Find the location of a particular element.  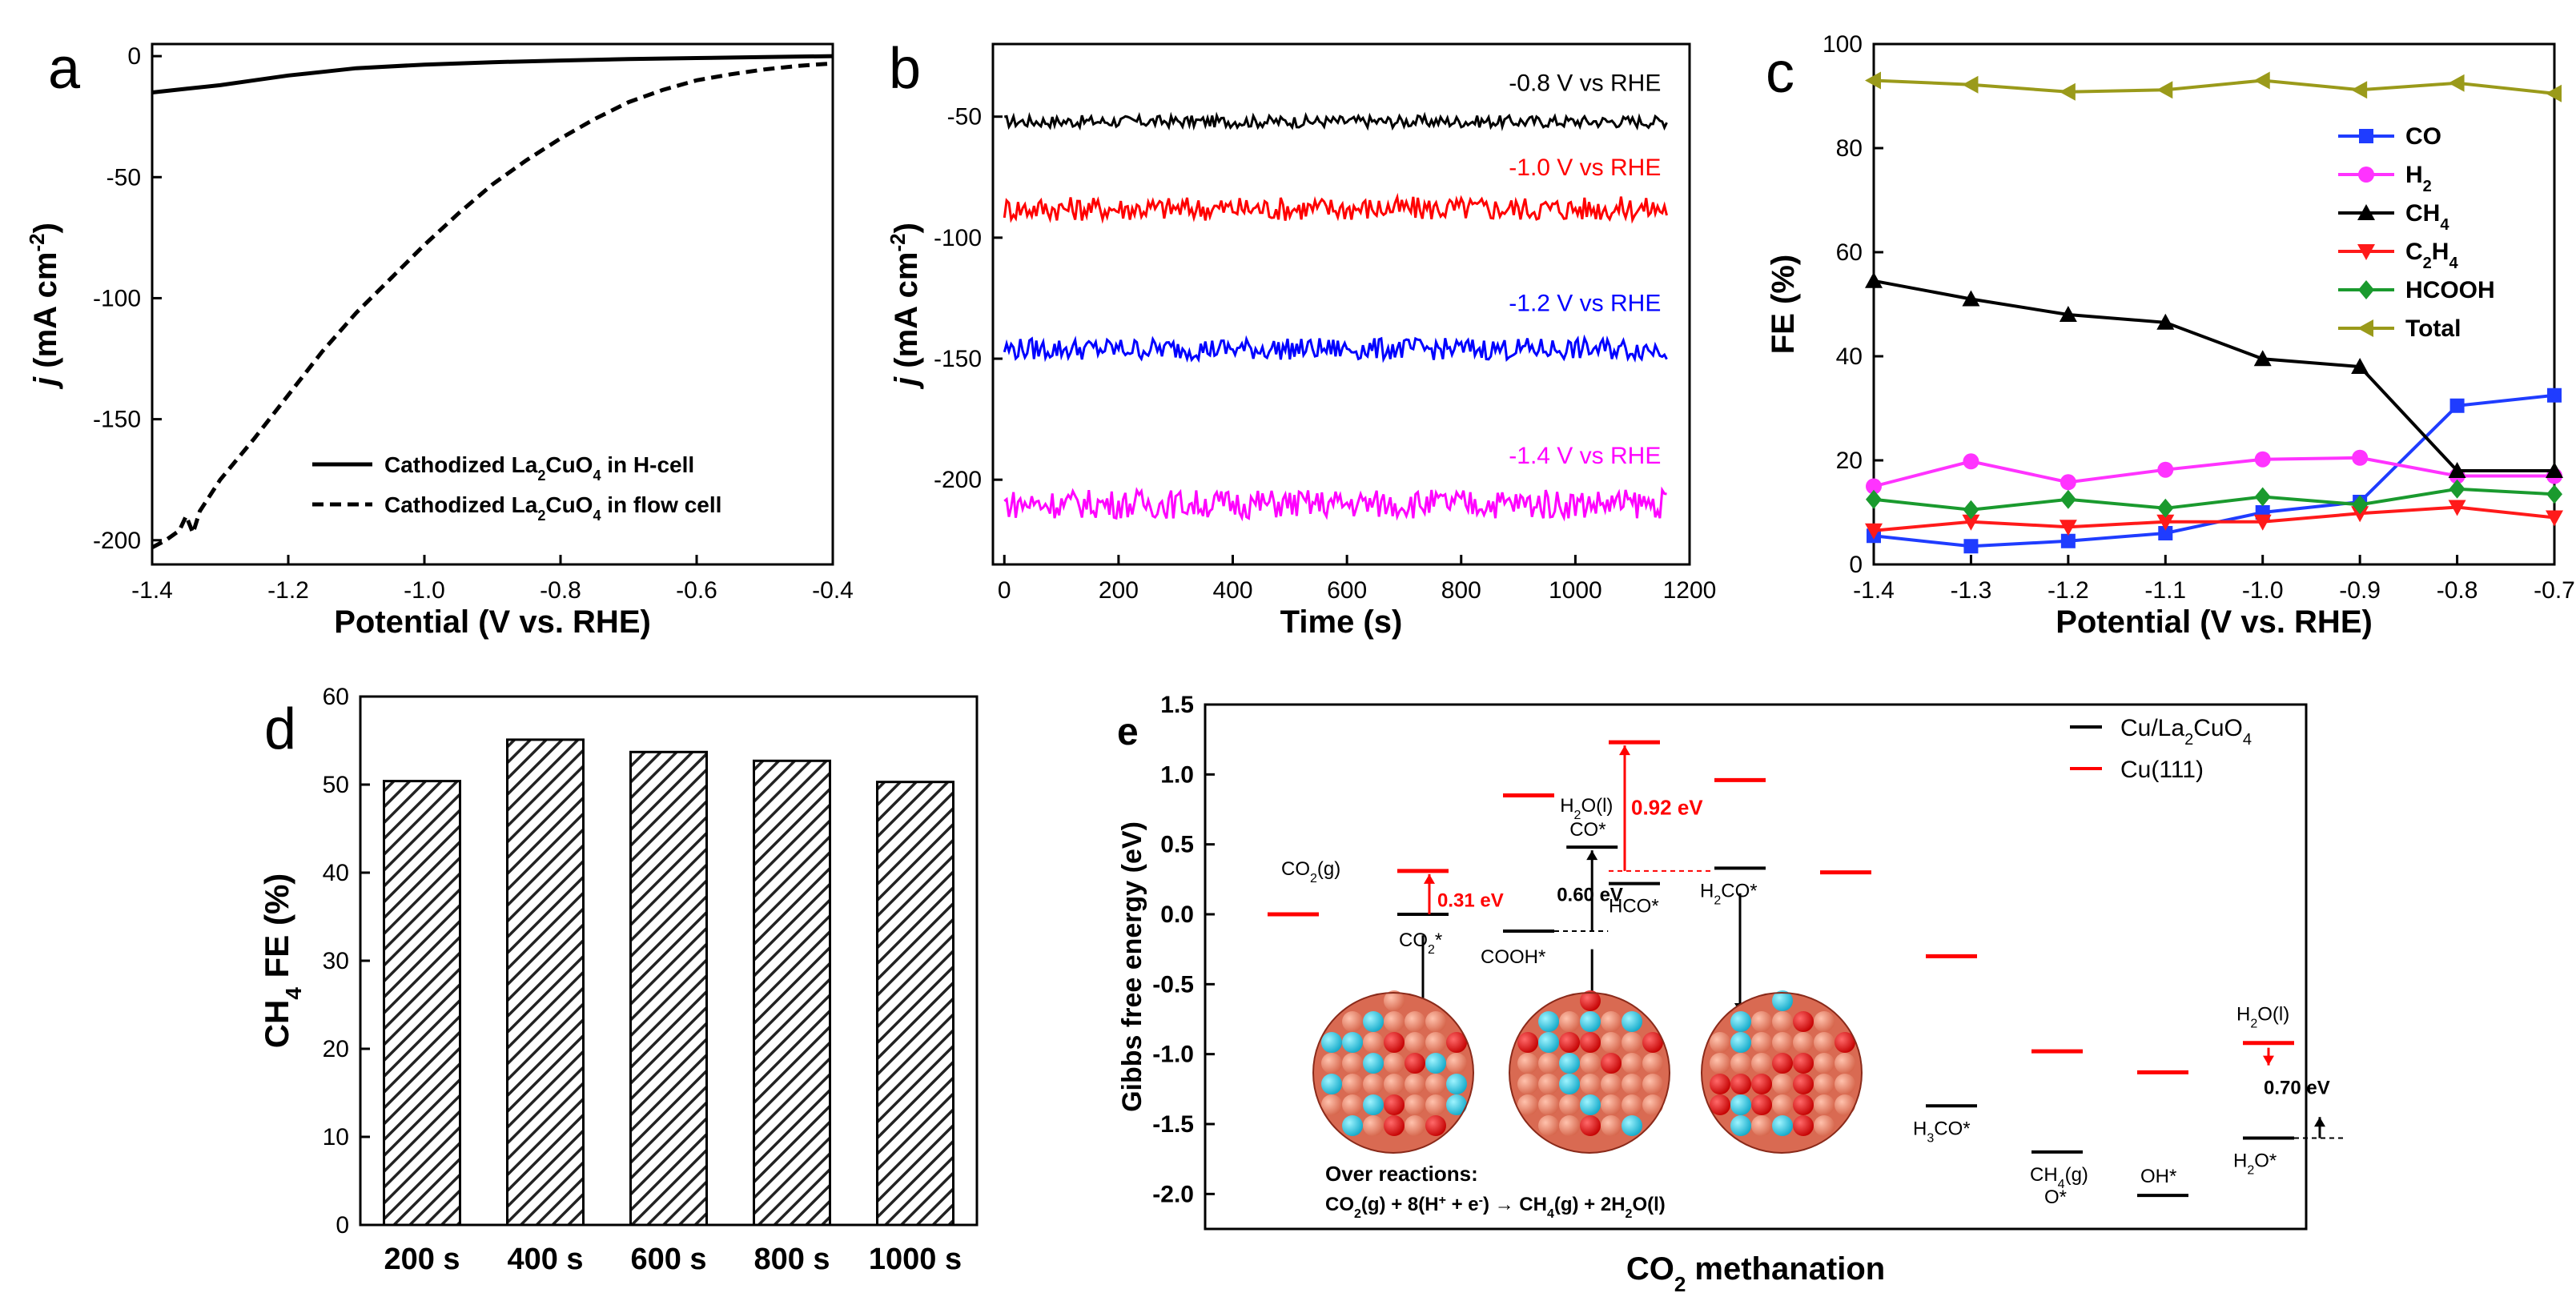

reaction-title-e: Over reactions: is located at coordinates (1401, 1174).